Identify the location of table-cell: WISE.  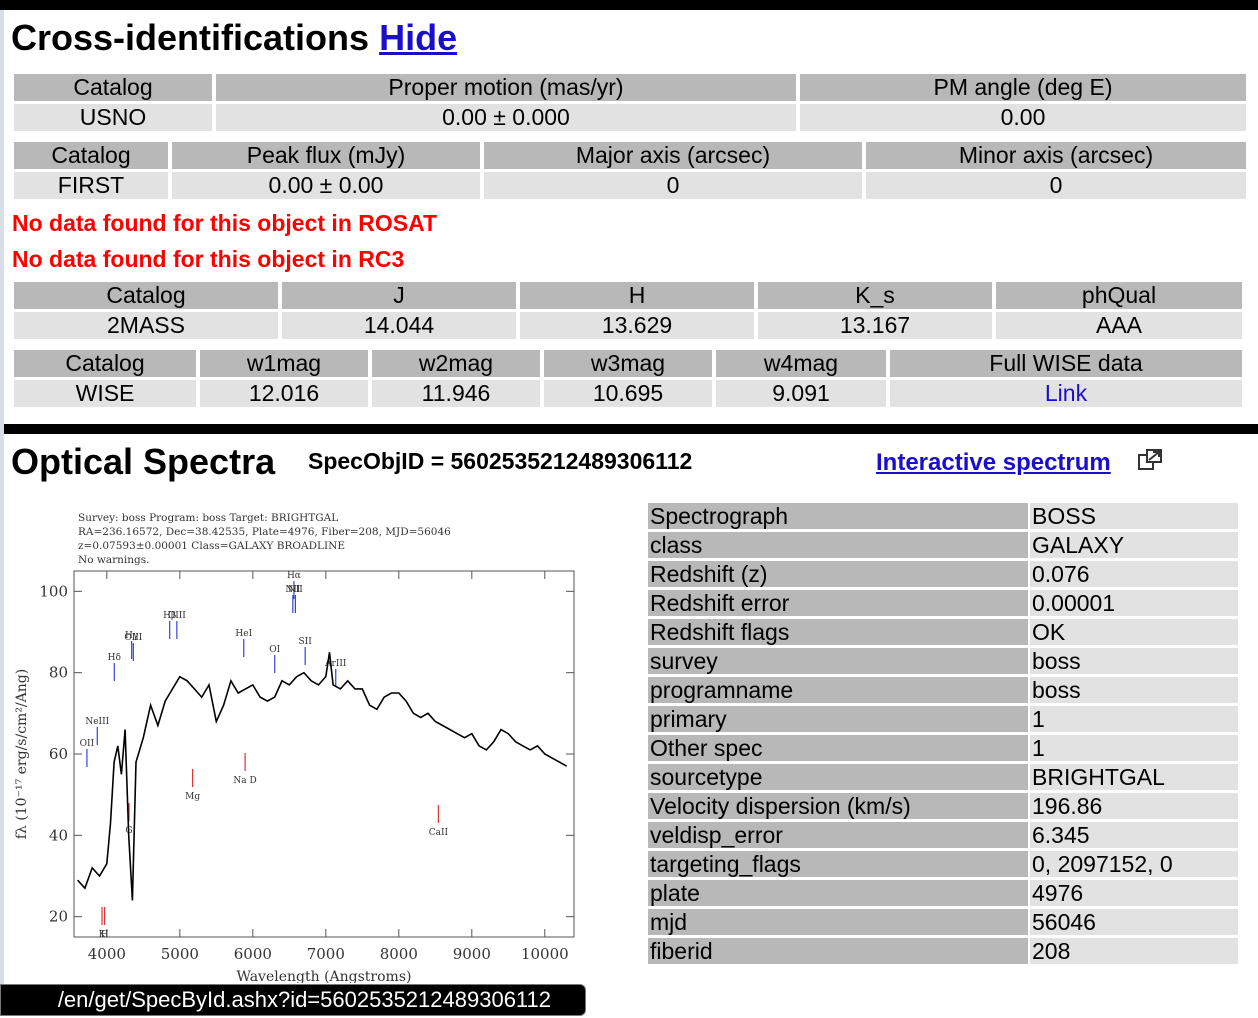
(105, 393).